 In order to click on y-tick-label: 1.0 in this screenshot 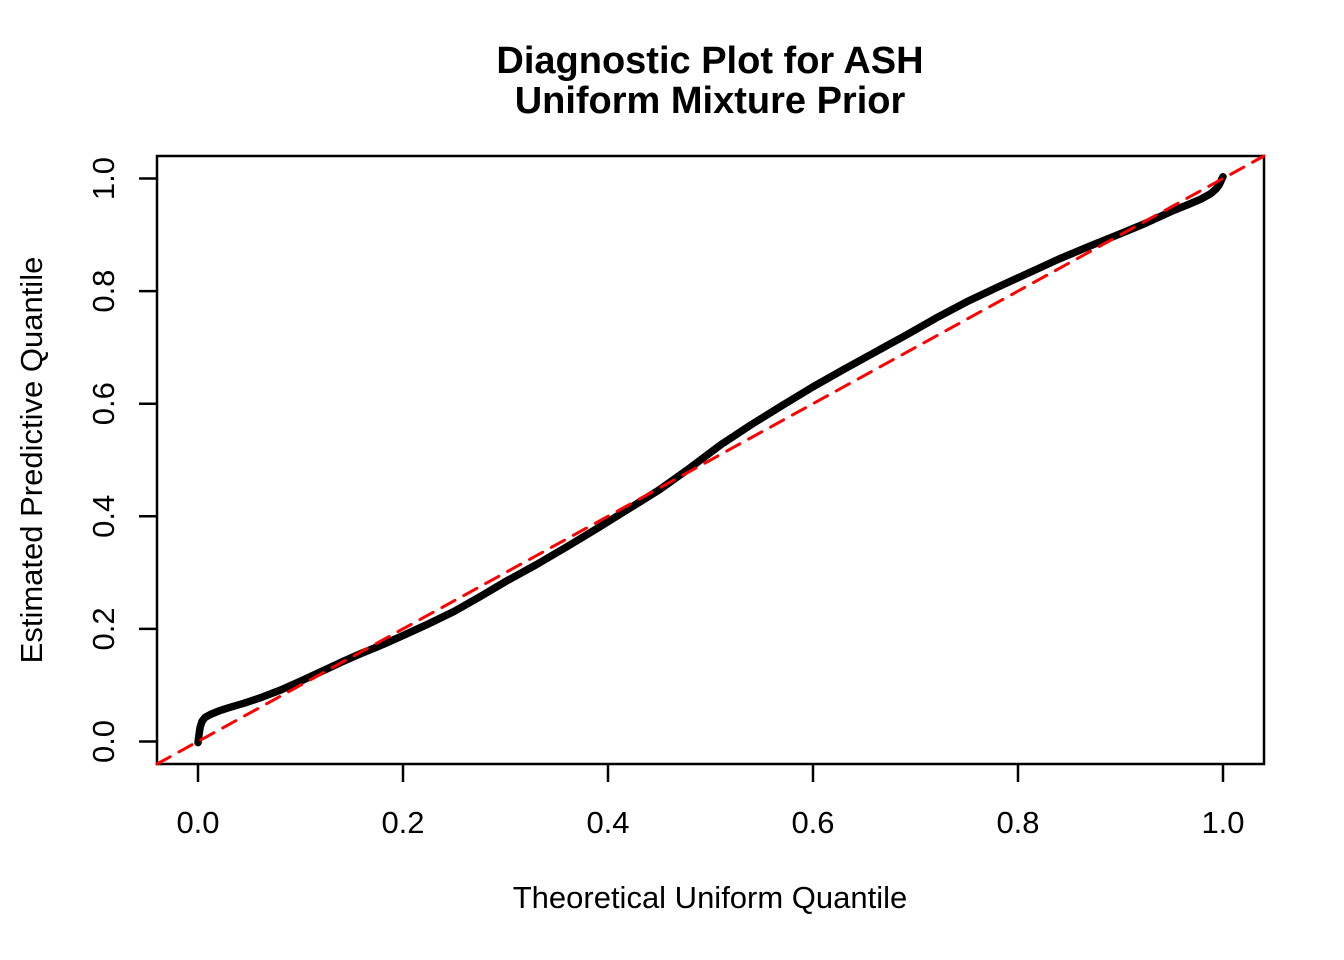, I will do `click(103, 178)`.